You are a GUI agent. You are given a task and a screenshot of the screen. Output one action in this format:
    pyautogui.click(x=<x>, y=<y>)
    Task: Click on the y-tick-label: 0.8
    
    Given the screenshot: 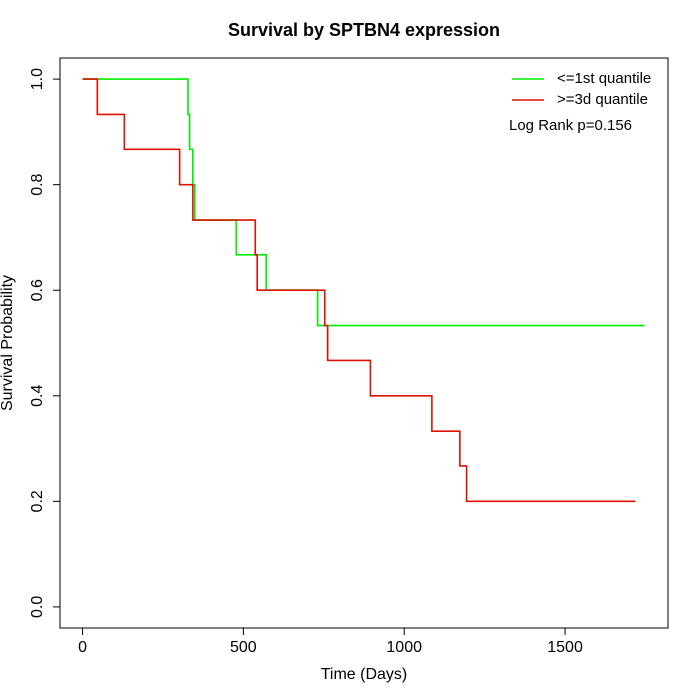 What is the action you would take?
    pyautogui.click(x=37, y=184)
    